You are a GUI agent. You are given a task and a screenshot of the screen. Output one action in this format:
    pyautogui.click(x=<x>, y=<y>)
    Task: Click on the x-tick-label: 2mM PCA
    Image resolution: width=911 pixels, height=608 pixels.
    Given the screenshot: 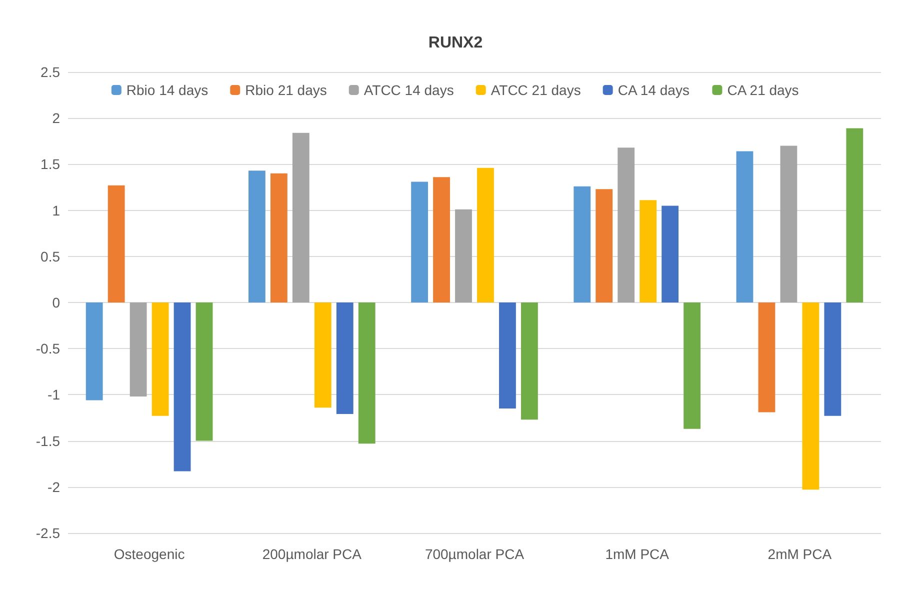 What is the action you would take?
    pyautogui.click(x=800, y=554)
    